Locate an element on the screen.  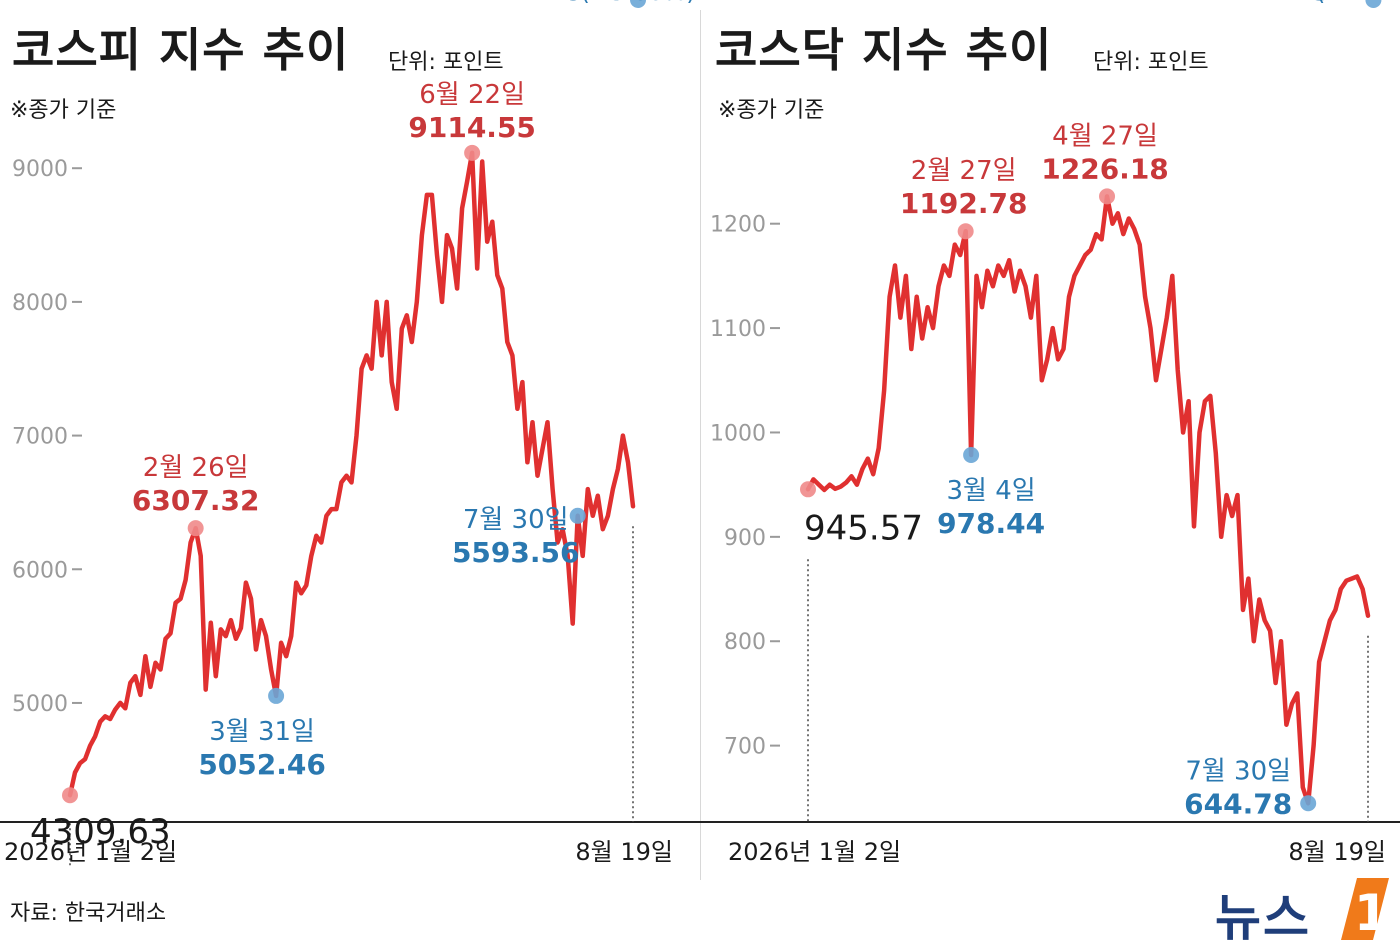
kospi-start-value-label: 4309.63 is located at coordinates (100, 832).